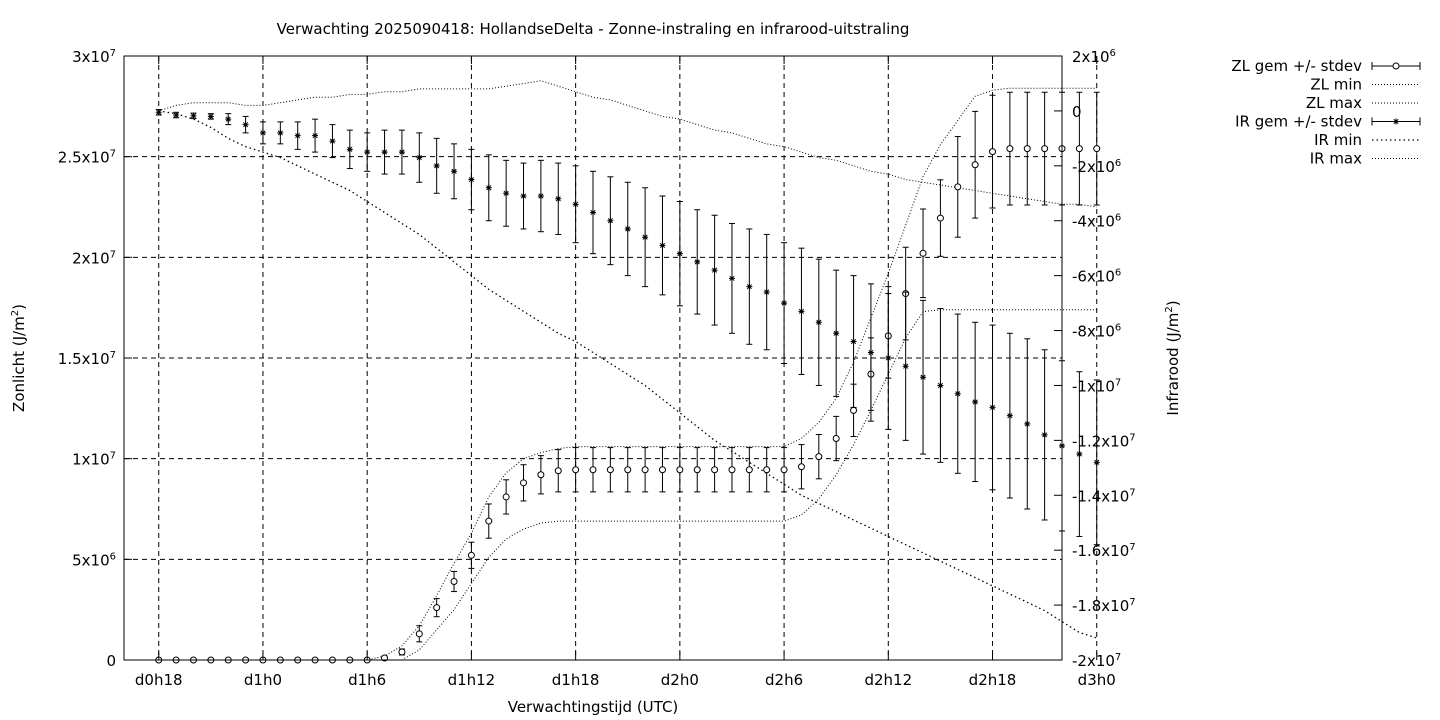  I want to click on legend-label: IR min, so click(1338, 140).